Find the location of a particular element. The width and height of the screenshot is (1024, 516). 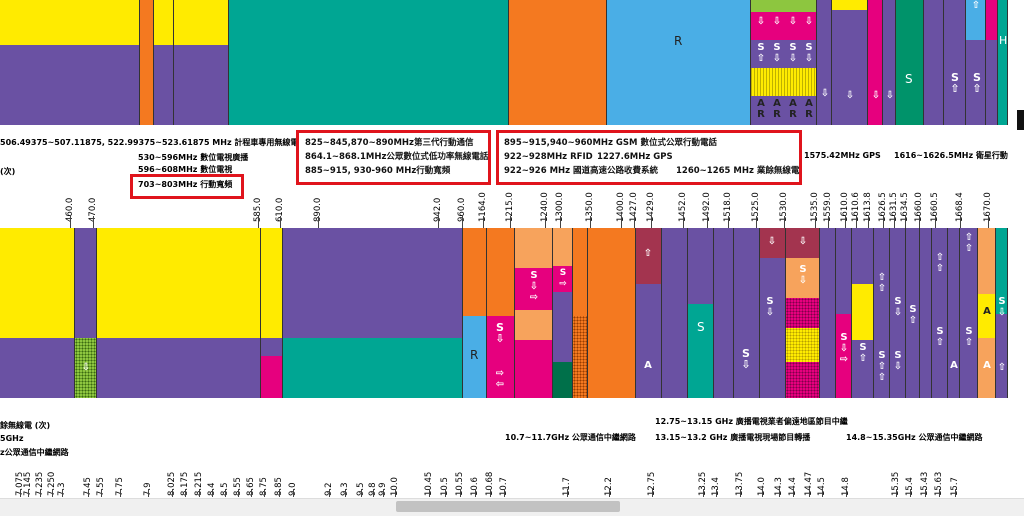

service-s-icon: S ⇨ is located at coordinates (563, 278).